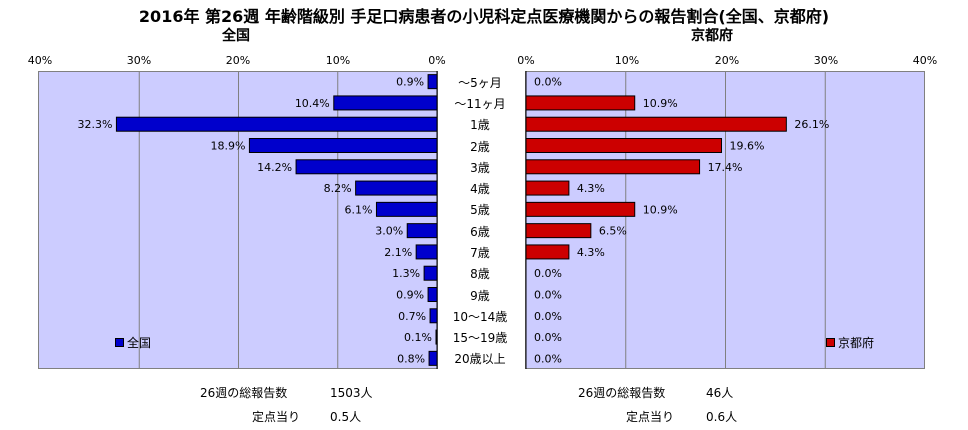 This screenshot has width=968, height=430. What do you see at coordinates (412, 316) in the screenshot?
I see `data-label-national: 0.7%` at bounding box center [412, 316].